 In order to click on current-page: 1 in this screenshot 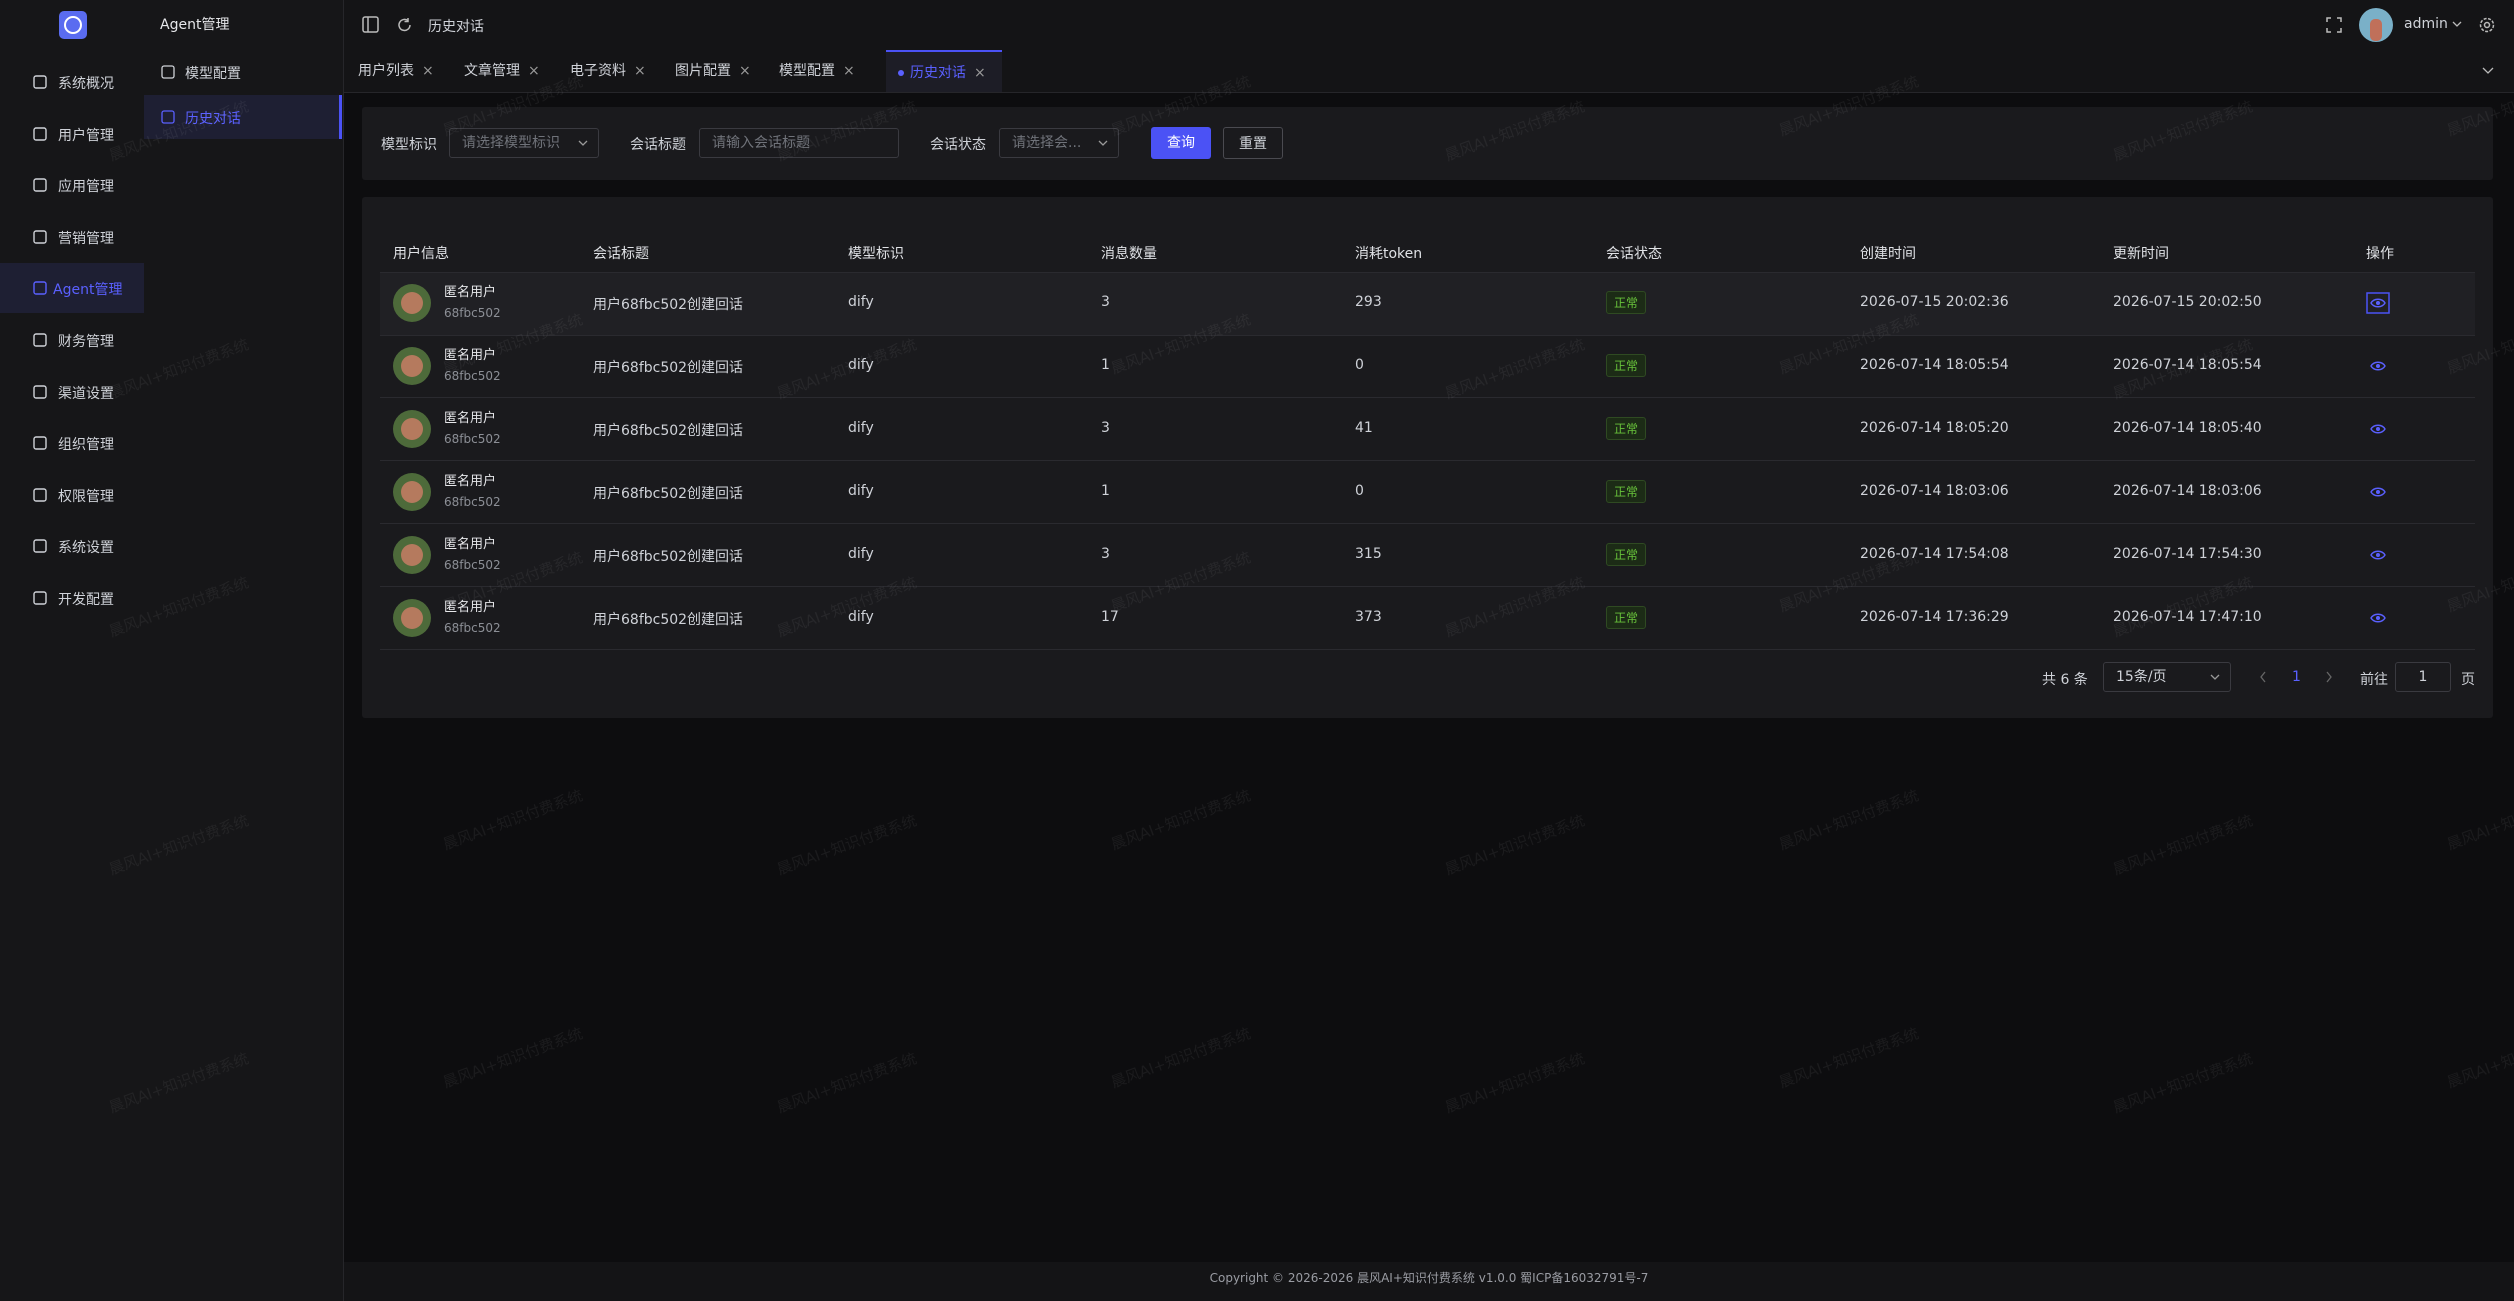, I will do `click(2296, 677)`.